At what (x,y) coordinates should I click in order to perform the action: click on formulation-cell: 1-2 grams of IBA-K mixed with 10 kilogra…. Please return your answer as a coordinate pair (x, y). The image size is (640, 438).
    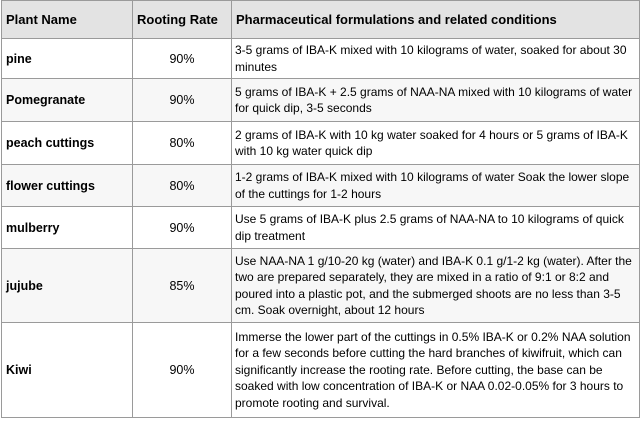
    Looking at the image, I should click on (435, 185).